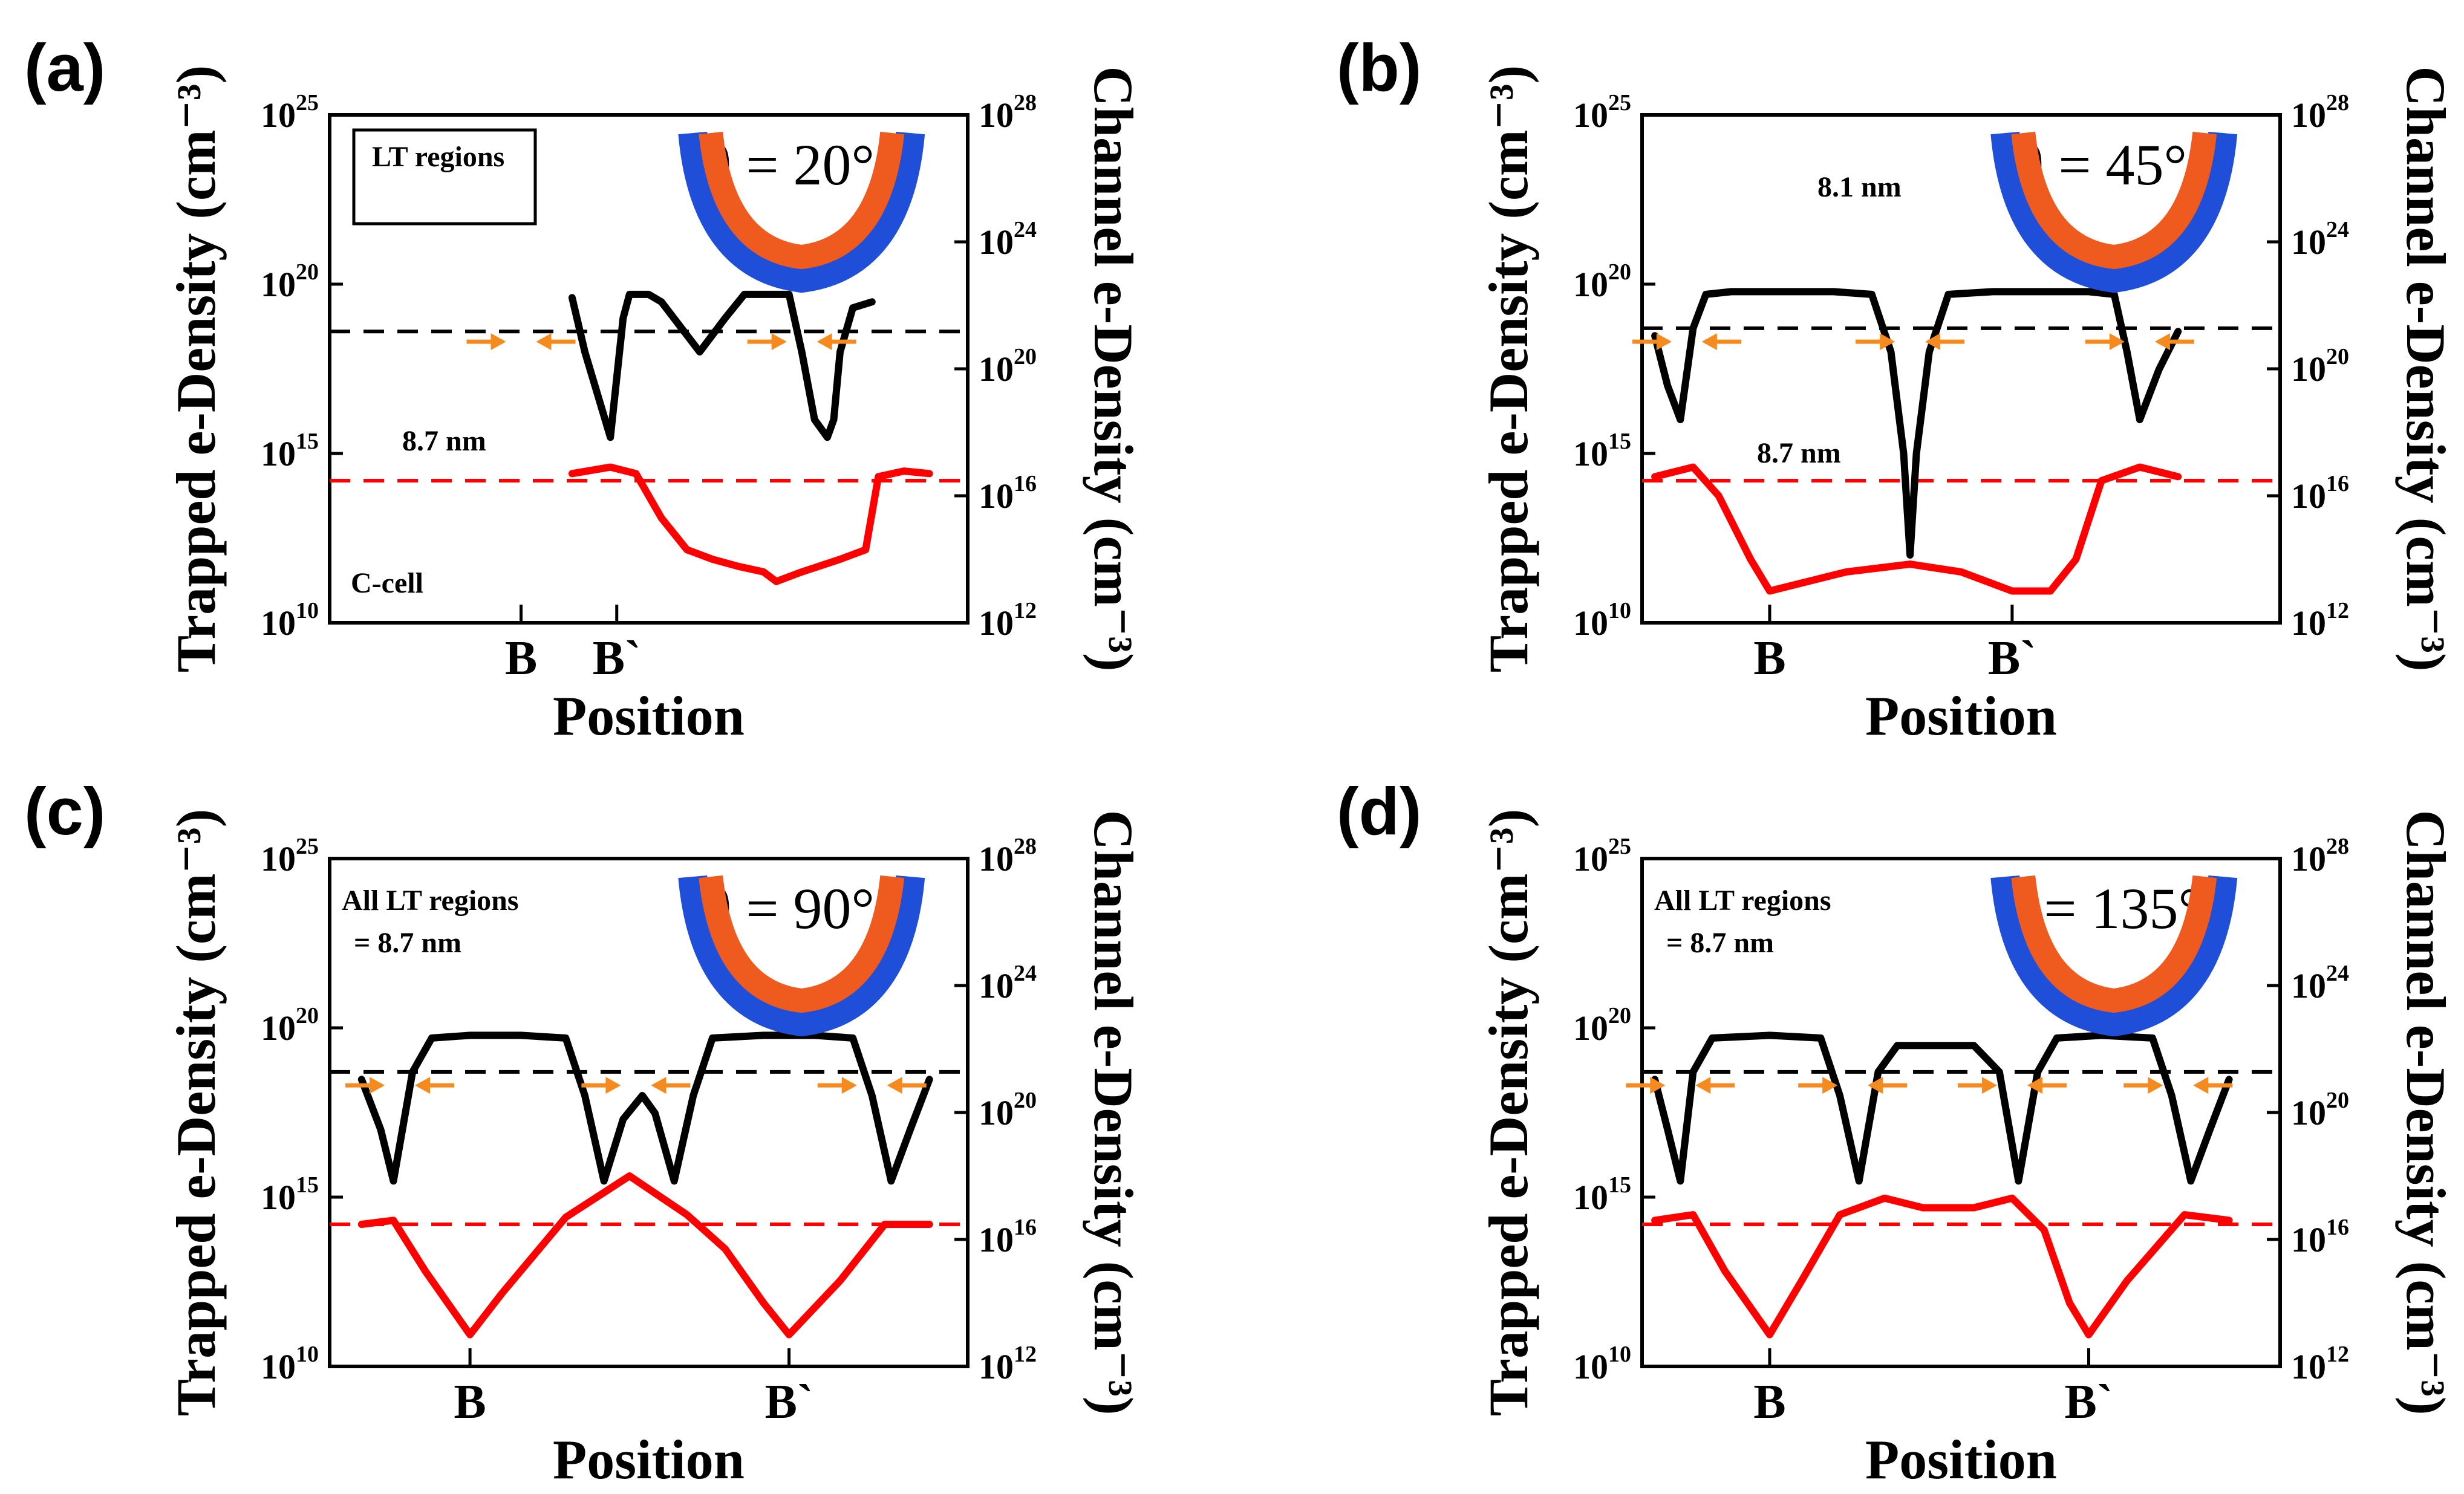 The image size is (2464, 1494). What do you see at coordinates (617, 658) in the screenshot?
I see `x-tick-label: B`` at bounding box center [617, 658].